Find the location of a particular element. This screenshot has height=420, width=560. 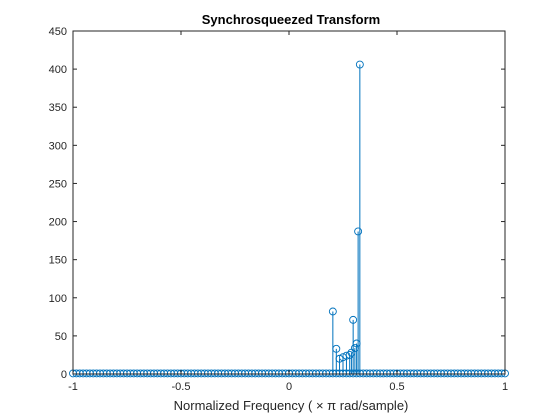

y-tick-label: 250 is located at coordinates (58, 184).